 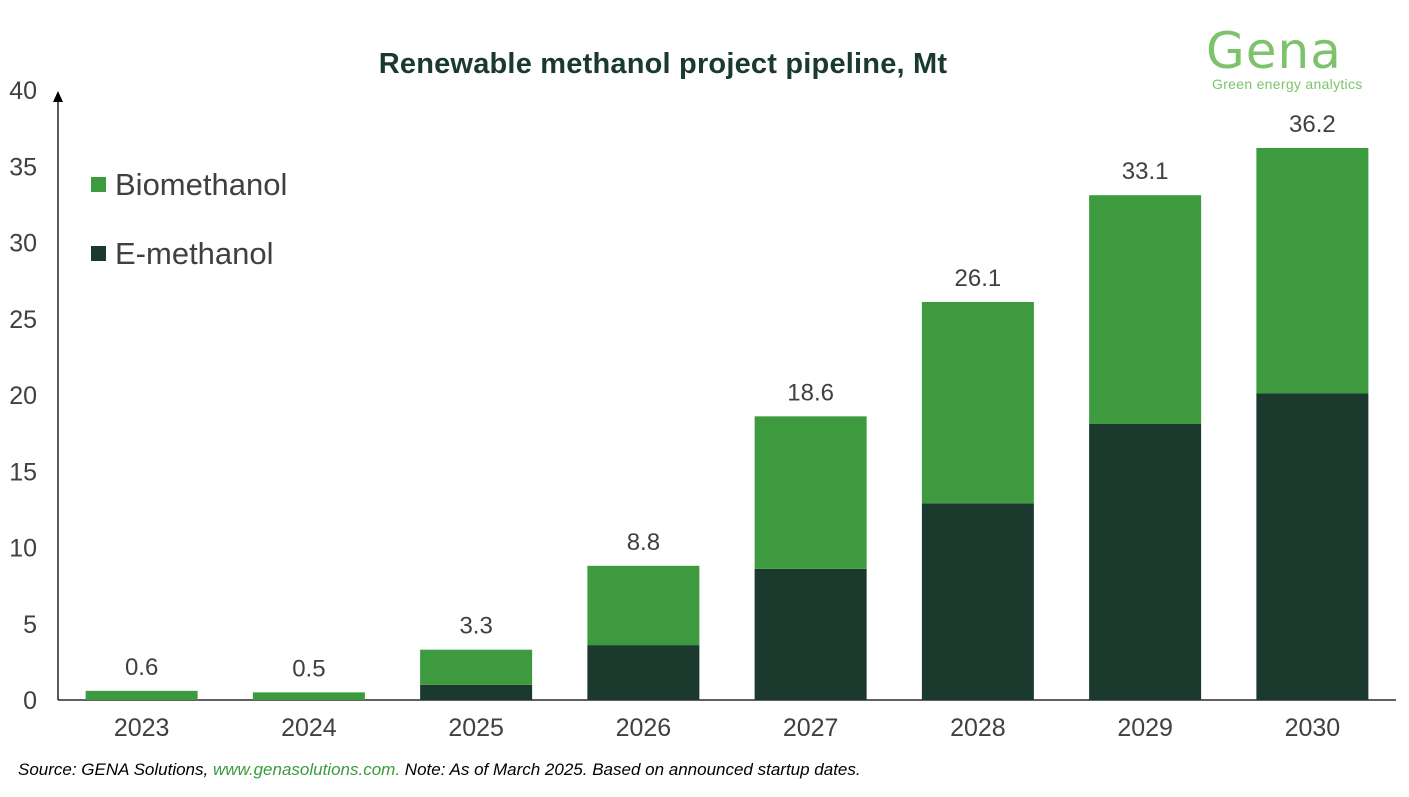 I want to click on y-tick-label: 5, so click(x=30, y=625).